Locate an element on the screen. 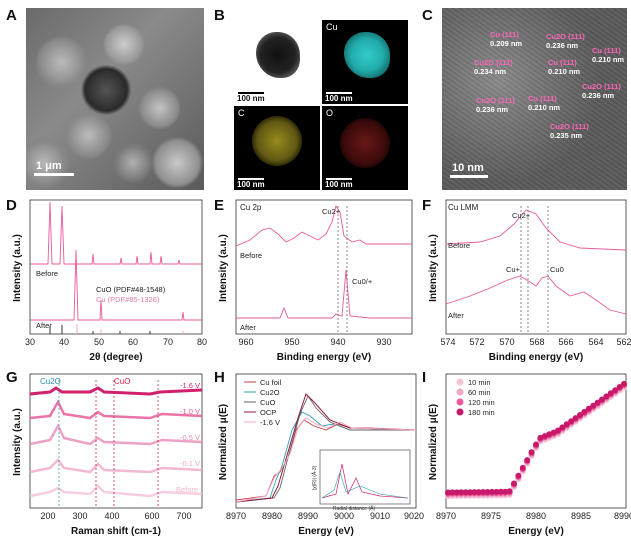 The width and height of the screenshot is (631, 544). x-axis-label: Raman shift (cm-1) is located at coordinates (116, 531).